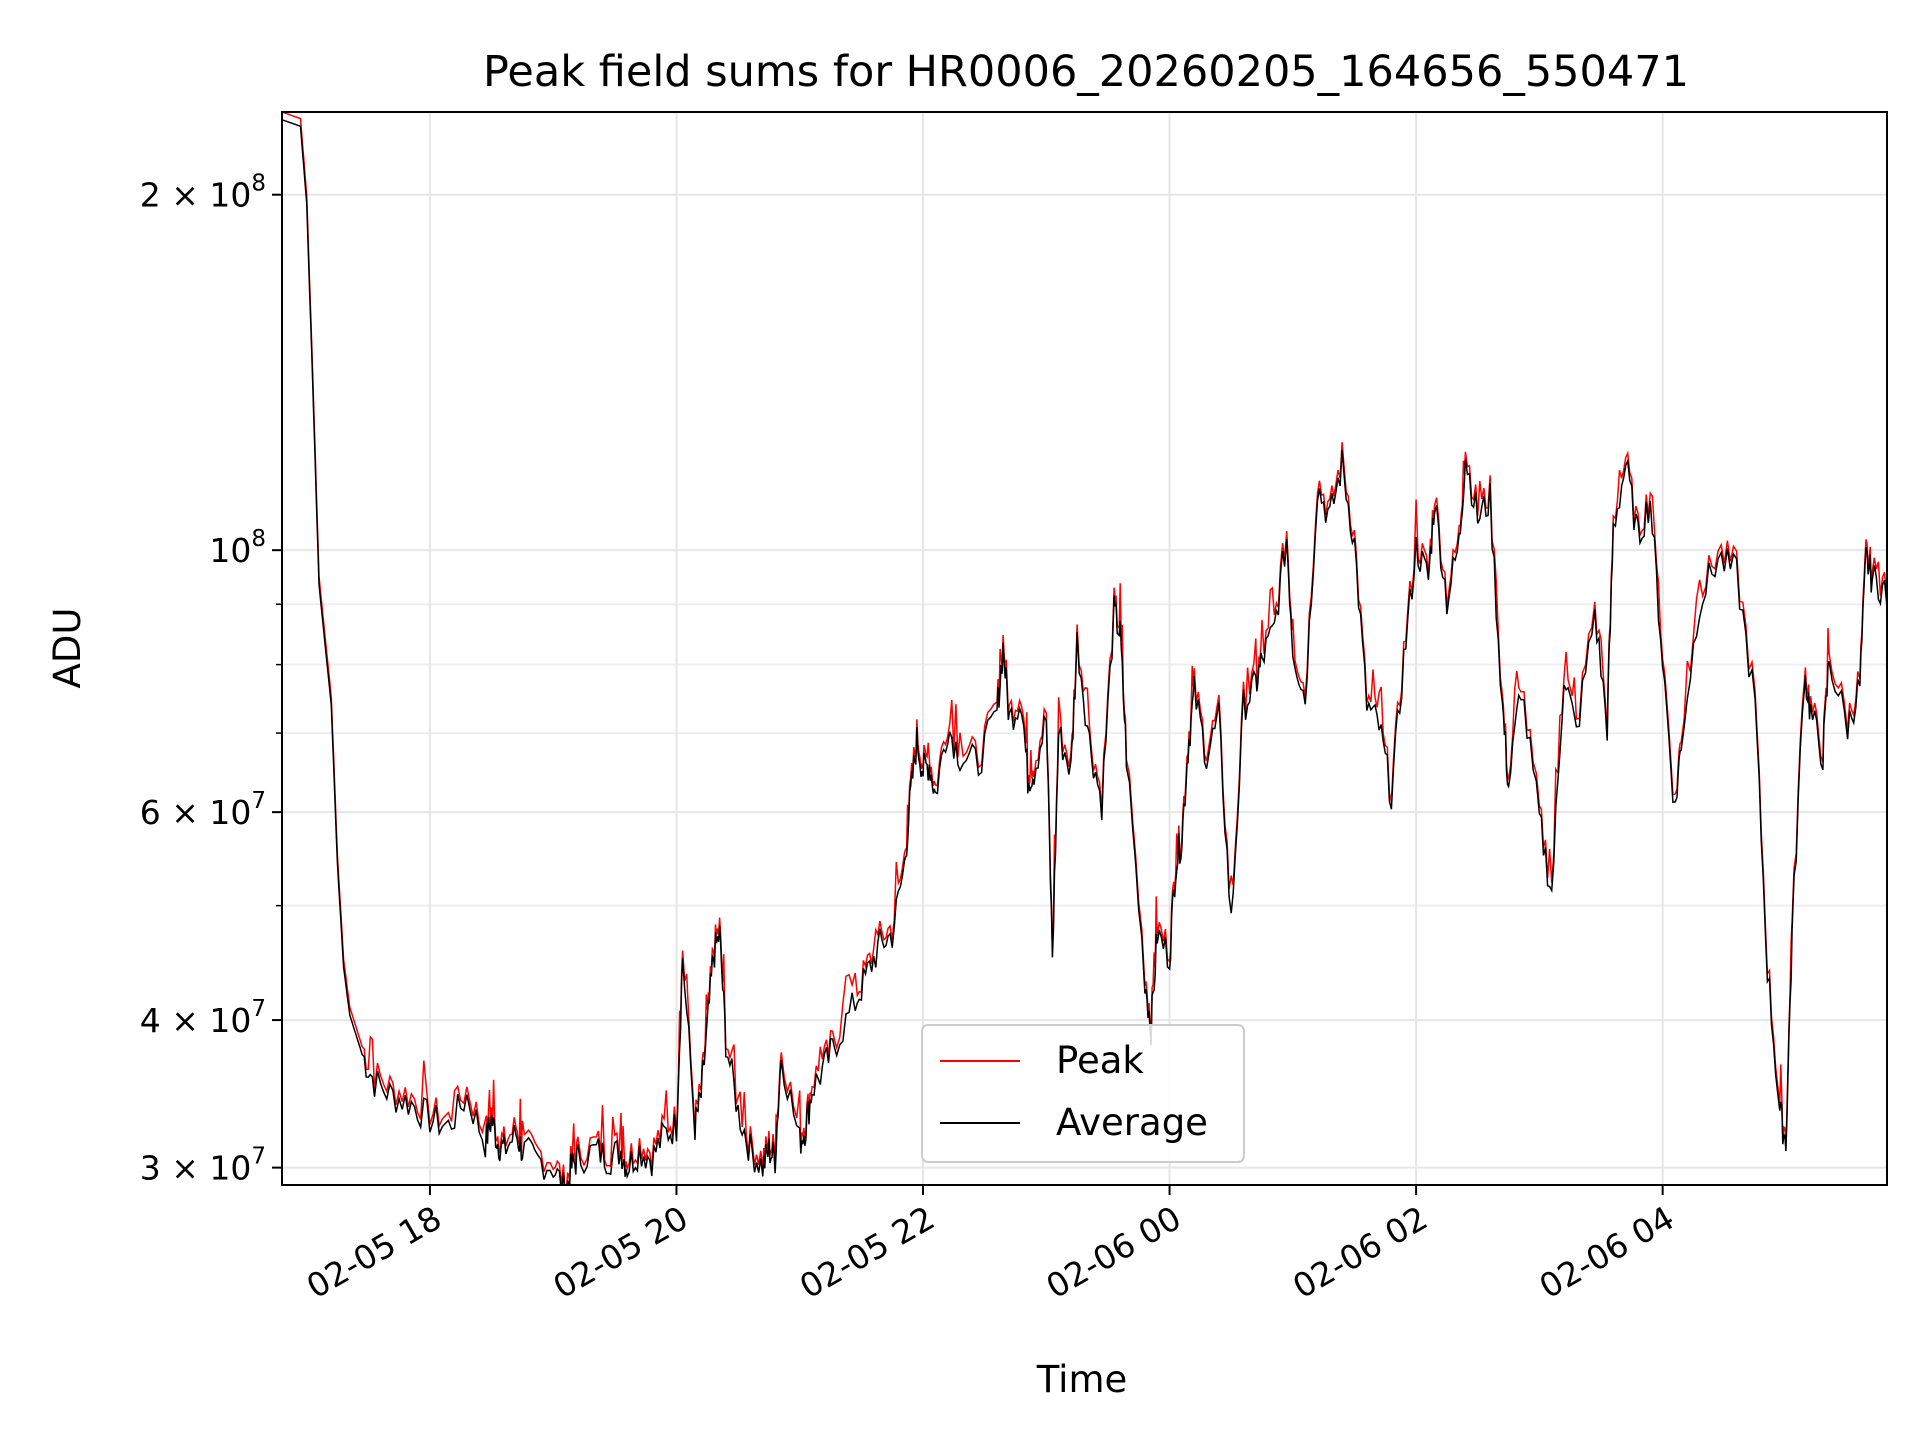 Image resolution: width=1920 pixels, height=1440 pixels. What do you see at coordinates (203, 1166) in the screenshot?
I see `y-tick-label-0: 3 × 107` at bounding box center [203, 1166].